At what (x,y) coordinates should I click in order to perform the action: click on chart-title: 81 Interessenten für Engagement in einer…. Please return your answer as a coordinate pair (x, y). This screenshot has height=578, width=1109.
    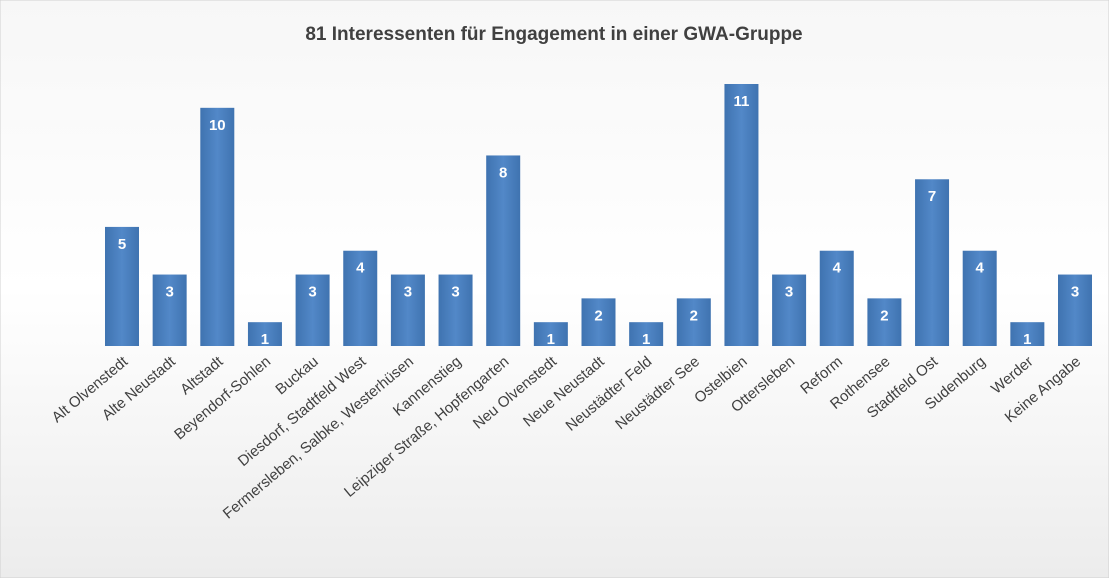
    Looking at the image, I should click on (553, 34).